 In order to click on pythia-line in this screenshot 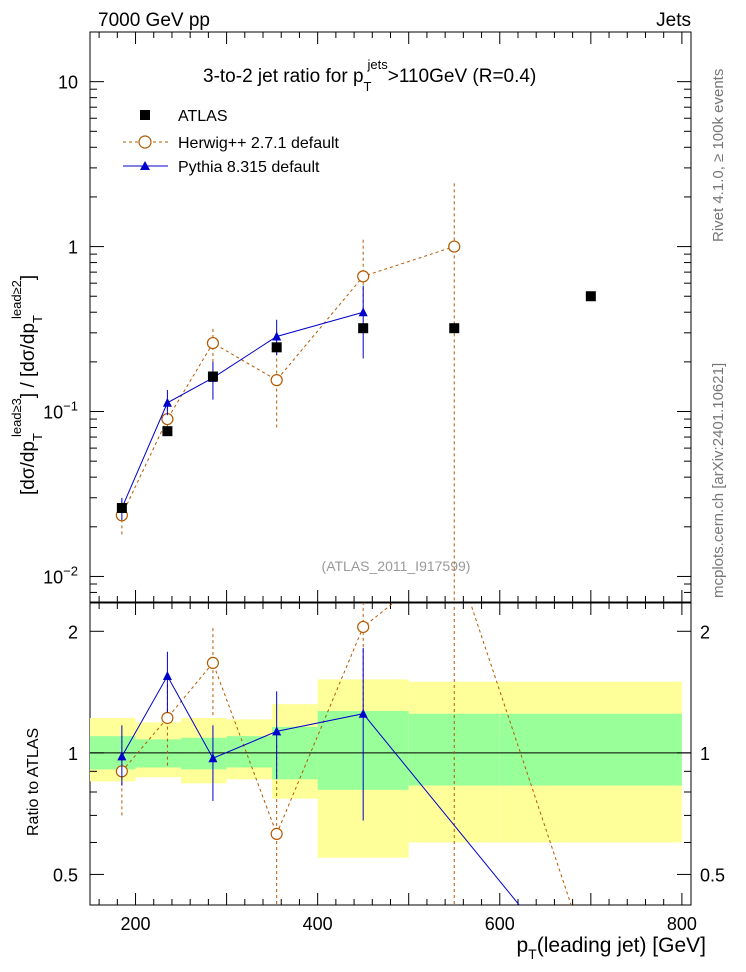, I will do `click(242, 410)`.